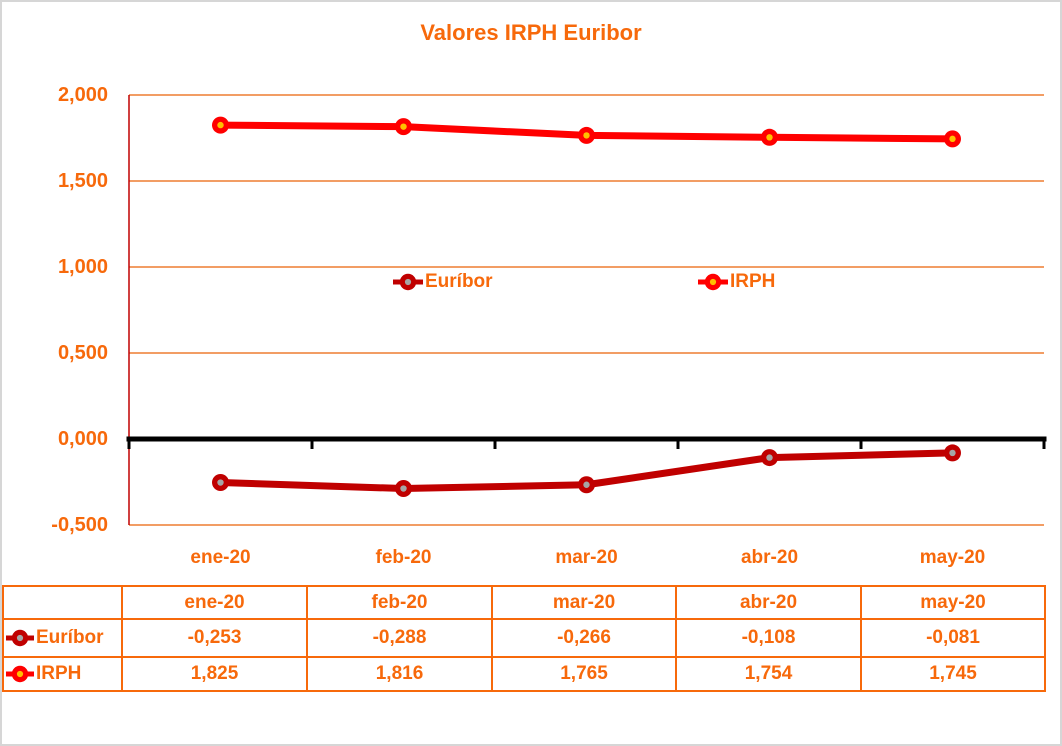  Describe the element at coordinates (753, 281) in the screenshot. I see `legend-label-irph: IRPH` at that location.